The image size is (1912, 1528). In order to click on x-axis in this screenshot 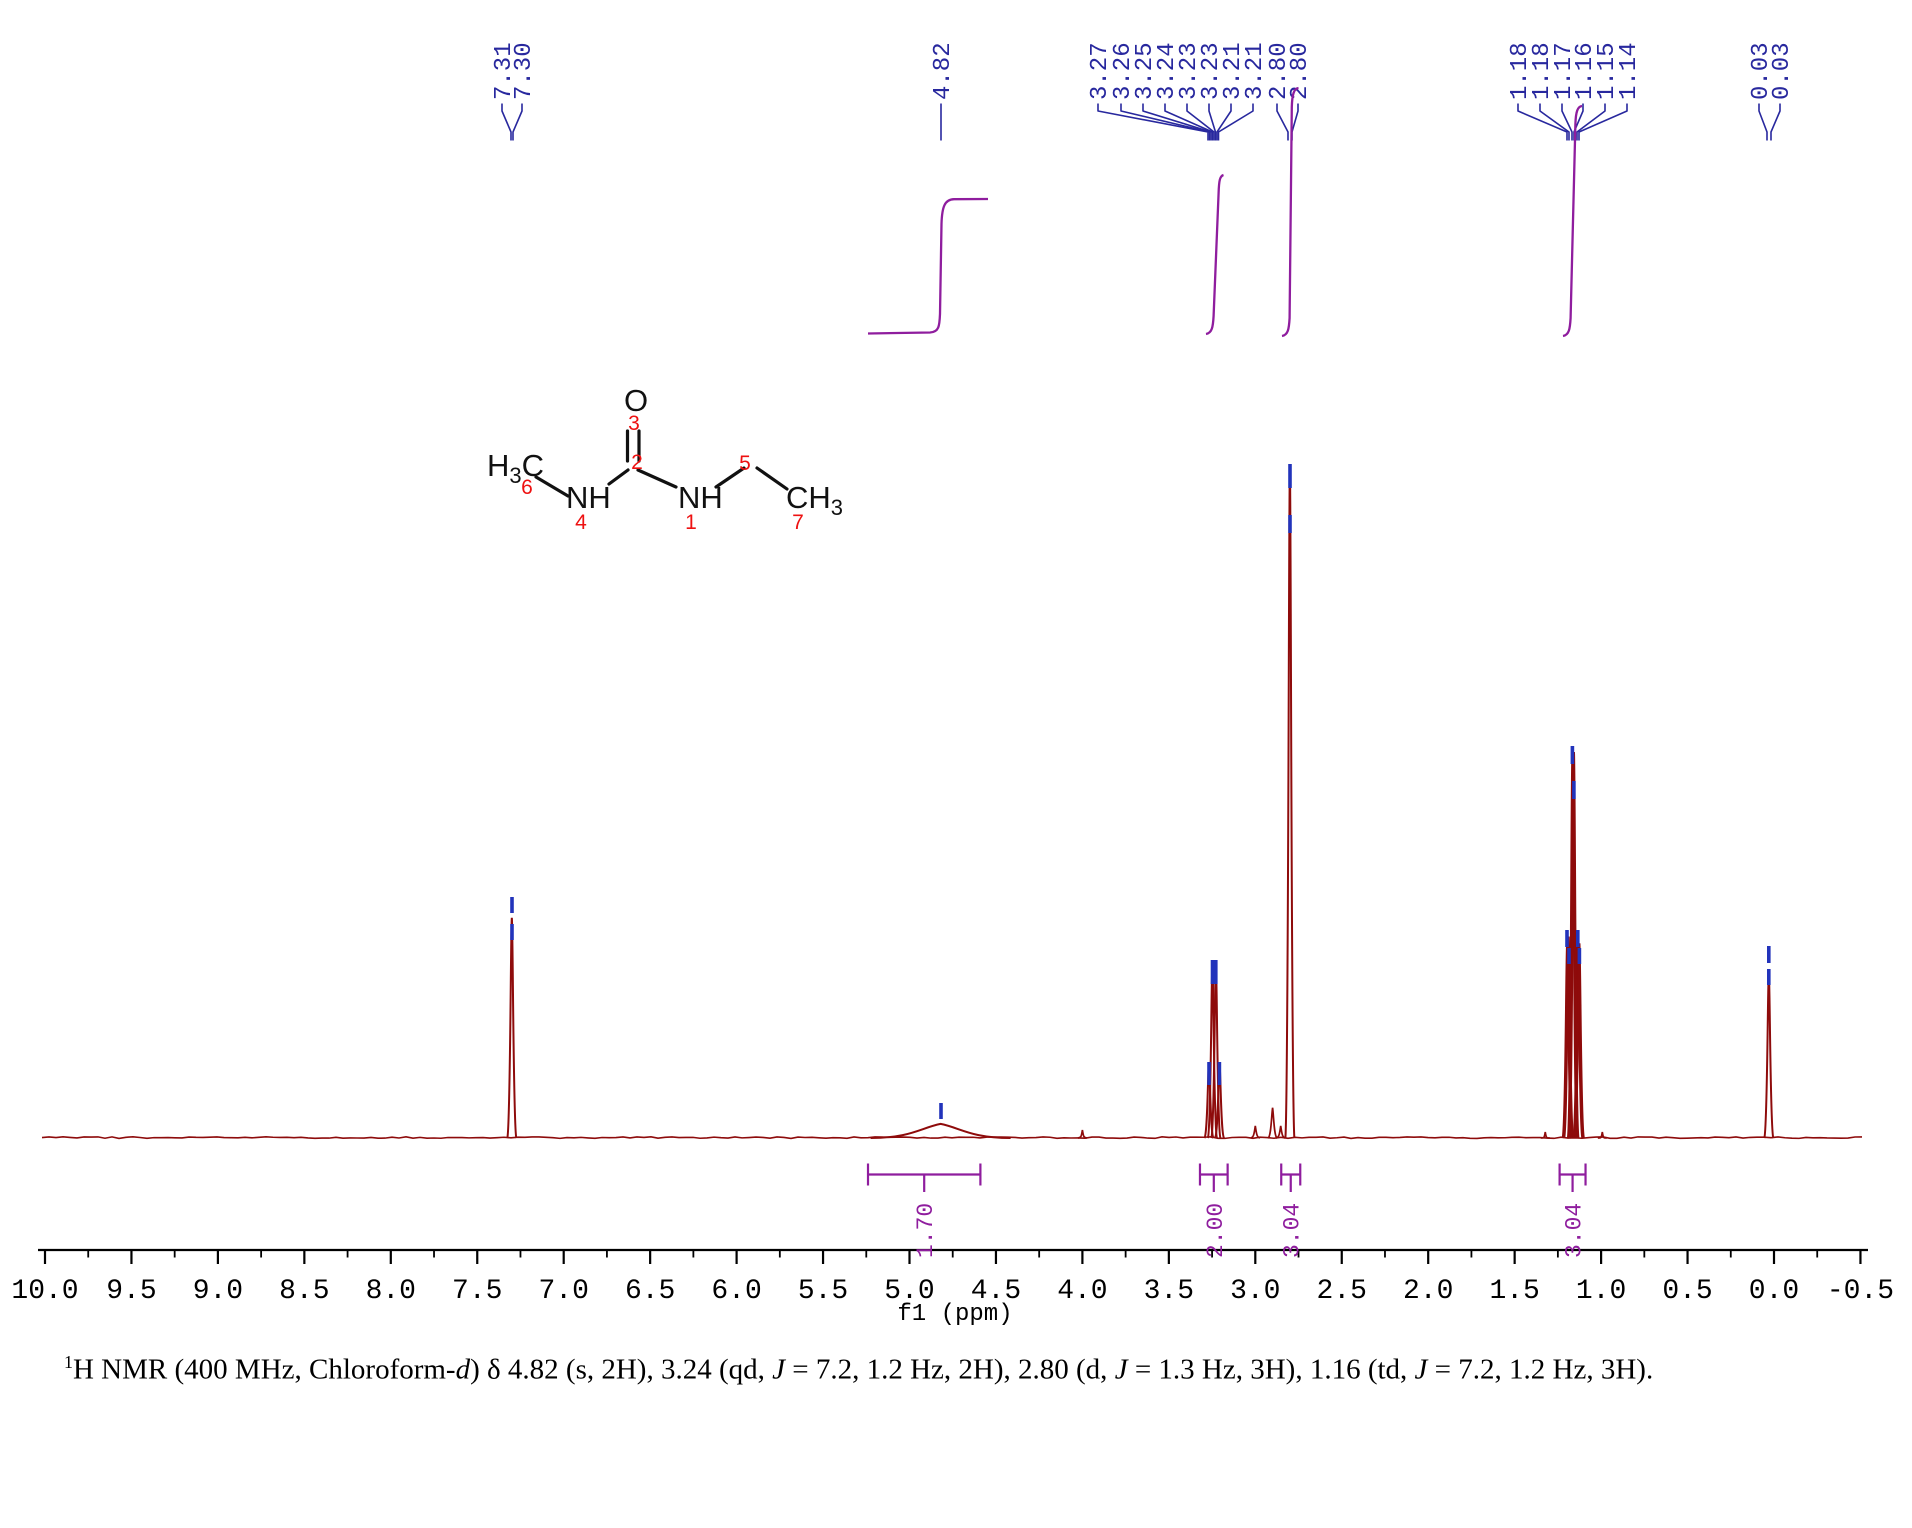, I will do `click(953, 1256)`.